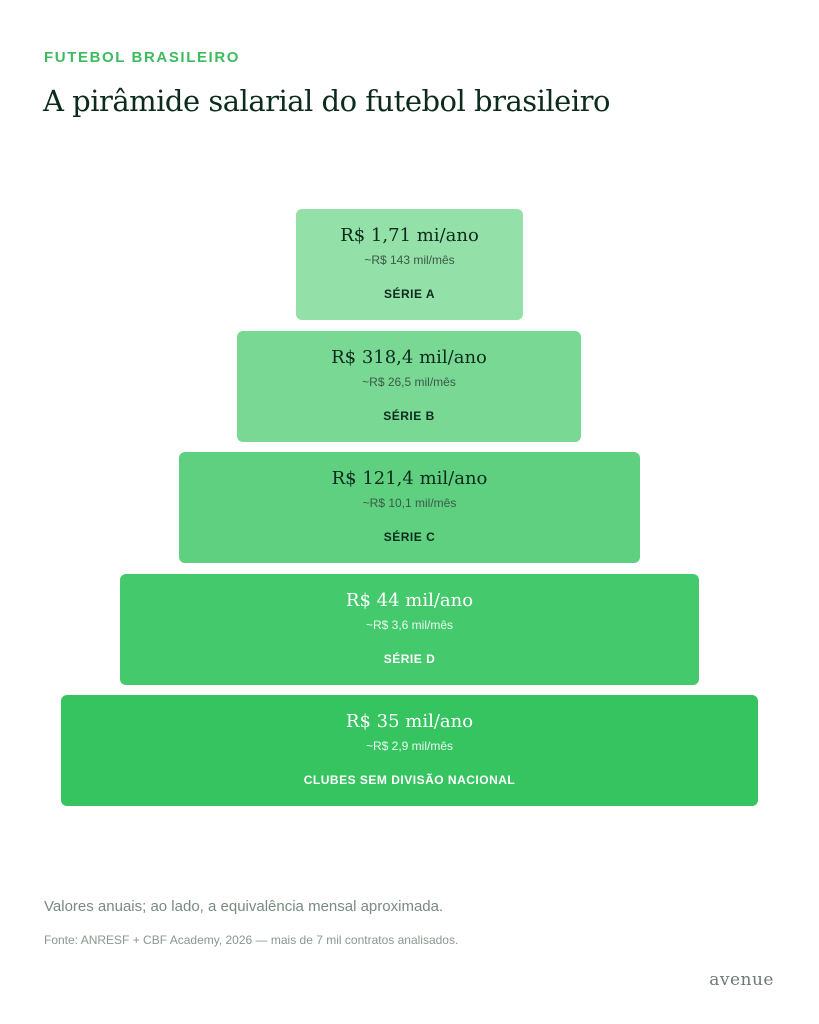 Image resolution: width=819 pixels, height=1024 pixels. What do you see at coordinates (409, 659) in the screenshot?
I see `tier-label: SÉRIE D` at bounding box center [409, 659].